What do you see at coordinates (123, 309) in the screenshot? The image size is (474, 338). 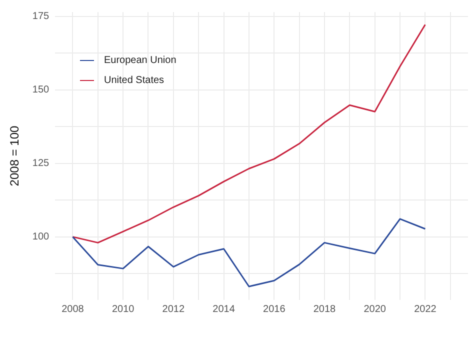 I see `x-tick-label: 2010` at bounding box center [123, 309].